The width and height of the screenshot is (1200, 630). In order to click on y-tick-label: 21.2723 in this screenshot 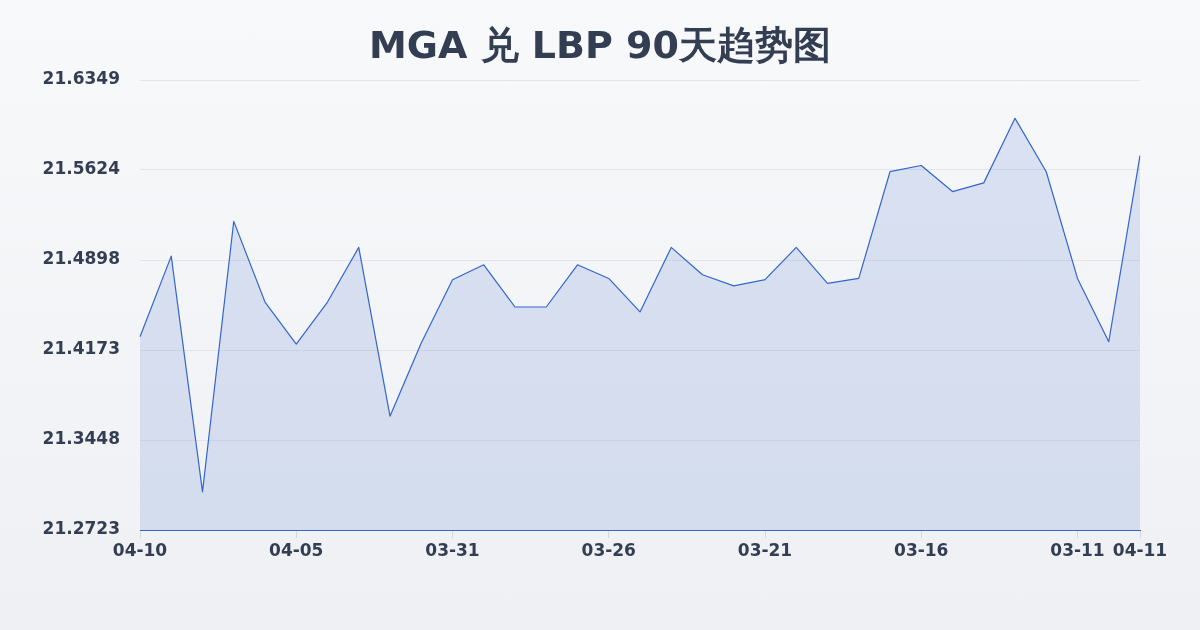, I will do `click(81, 528)`.